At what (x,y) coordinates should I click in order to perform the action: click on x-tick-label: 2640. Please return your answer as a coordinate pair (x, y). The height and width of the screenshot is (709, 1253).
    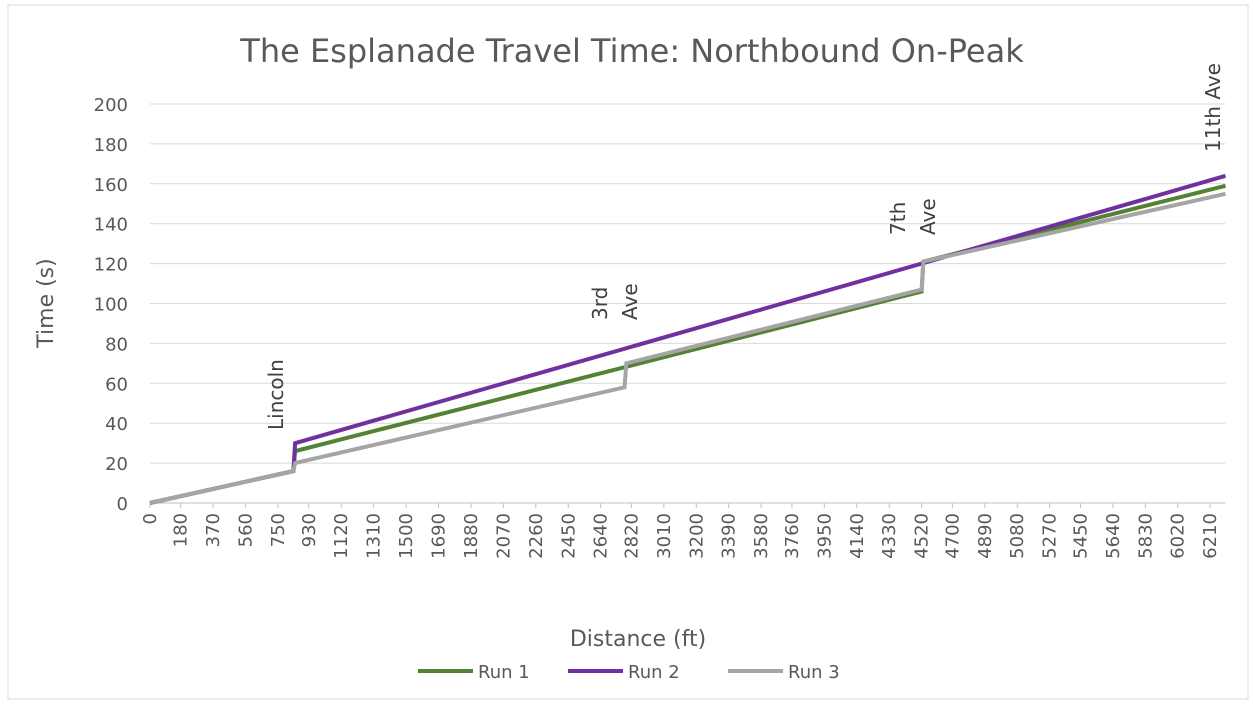
    Looking at the image, I should click on (601, 536).